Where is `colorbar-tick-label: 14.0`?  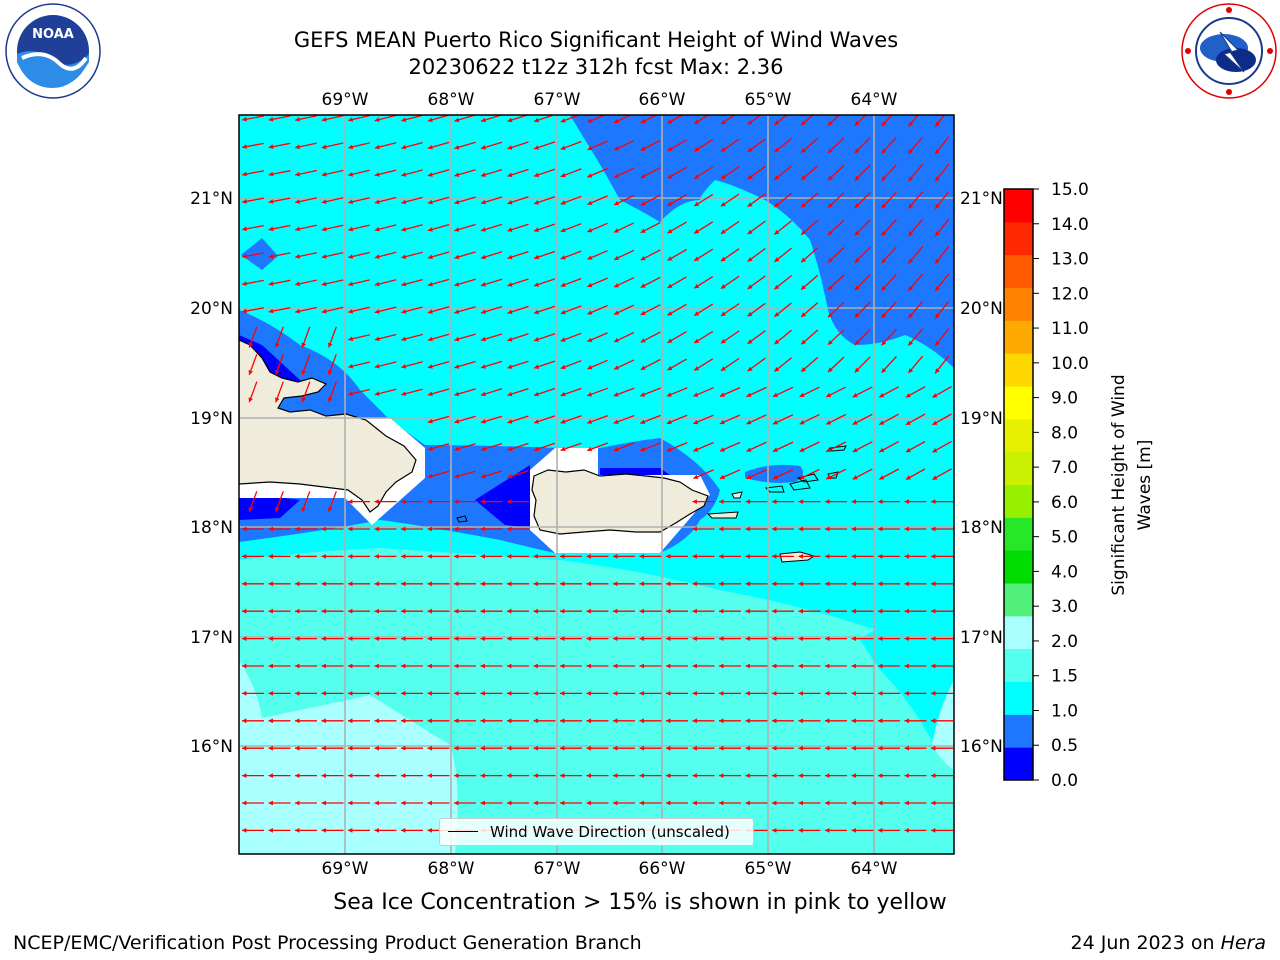 colorbar-tick-label: 14.0 is located at coordinates (1070, 225).